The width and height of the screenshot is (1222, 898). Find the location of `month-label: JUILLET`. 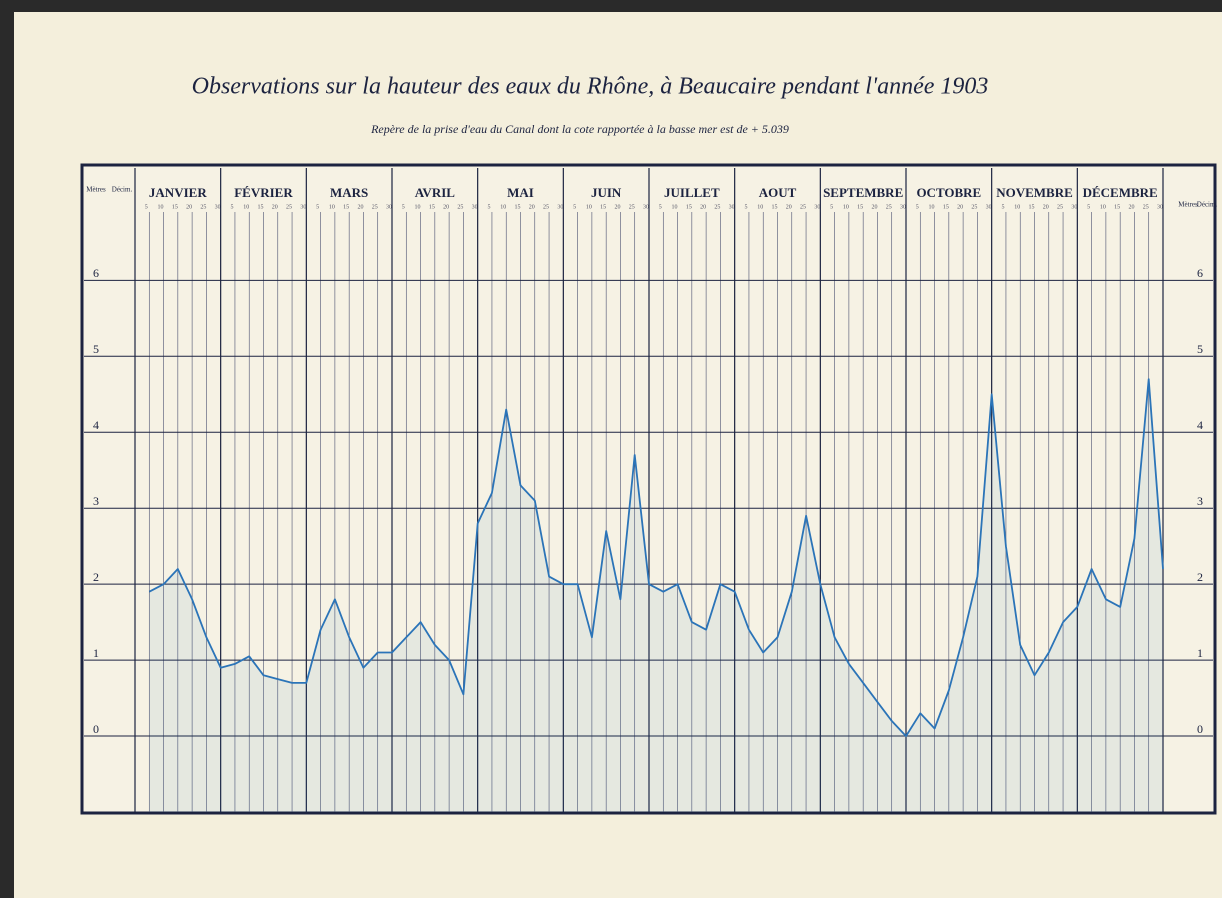

month-label: JUILLET is located at coordinates (692, 192).